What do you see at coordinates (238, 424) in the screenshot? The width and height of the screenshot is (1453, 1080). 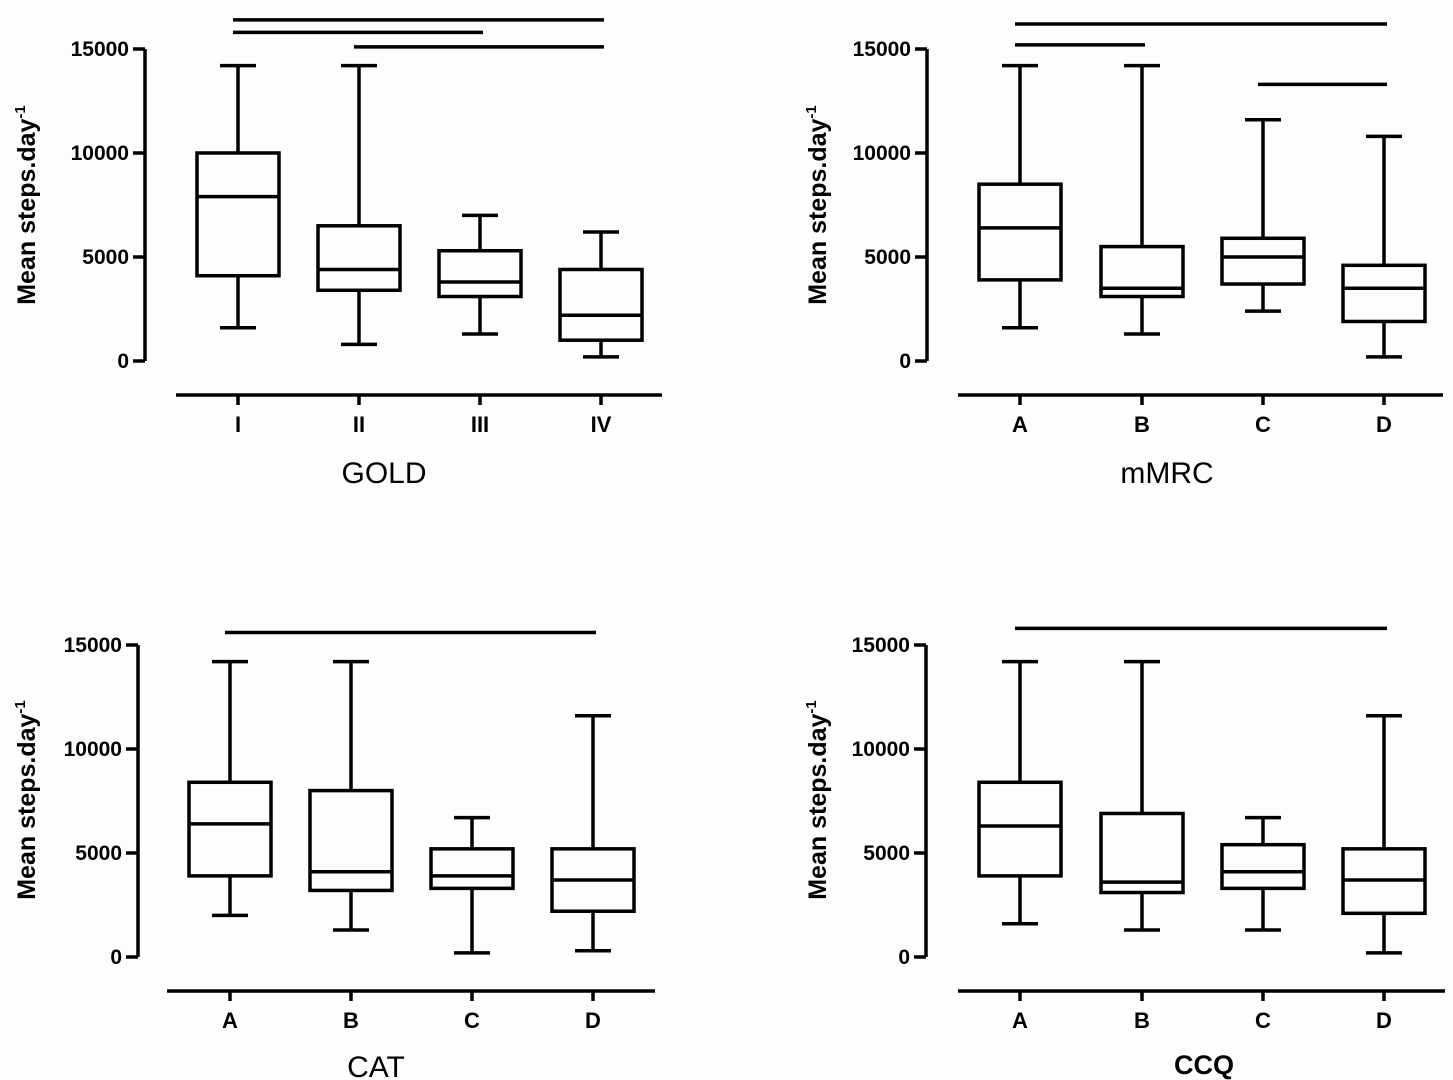 I see `x-tick-label: I` at bounding box center [238, 424].